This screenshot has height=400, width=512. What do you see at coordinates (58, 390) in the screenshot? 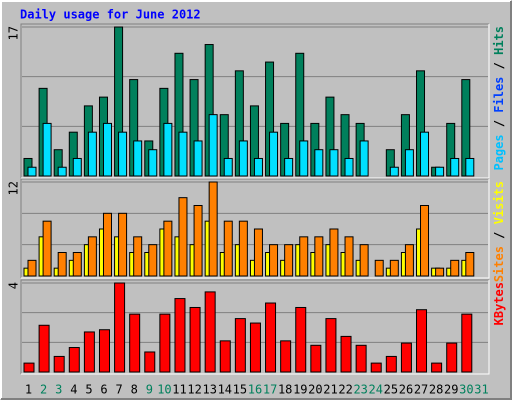
I see `x-tick-label: 3` at bounding box center [58, 390].